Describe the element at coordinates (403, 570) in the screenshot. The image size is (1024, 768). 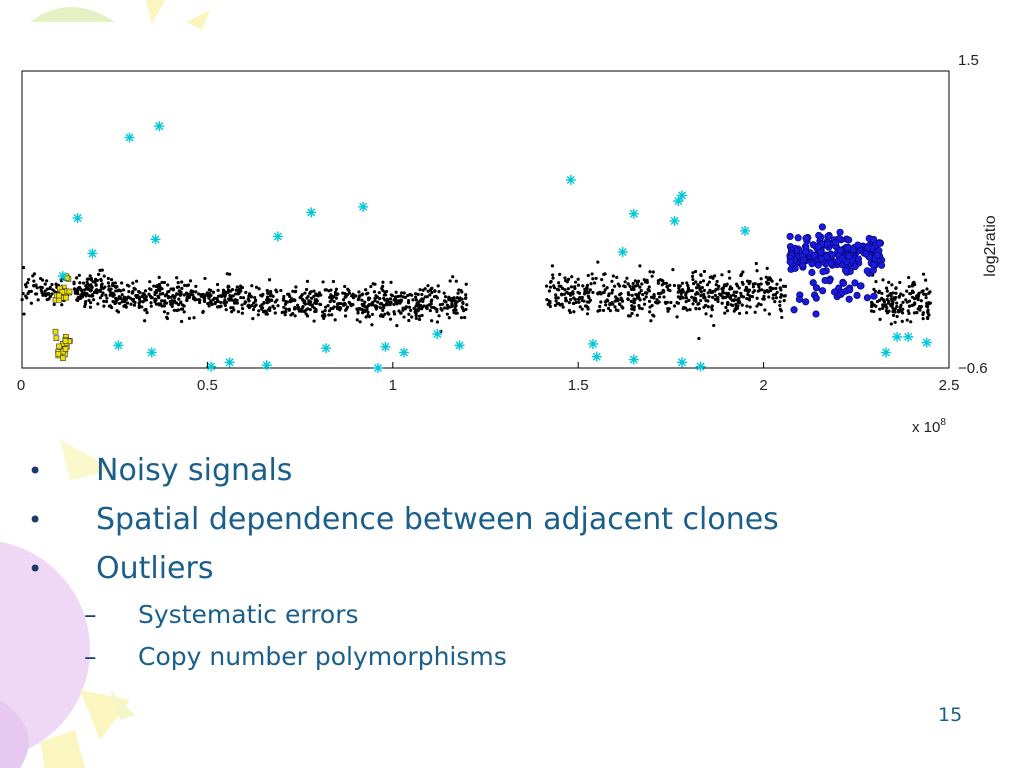
I see `bullet-item: • Outliers` at that location.